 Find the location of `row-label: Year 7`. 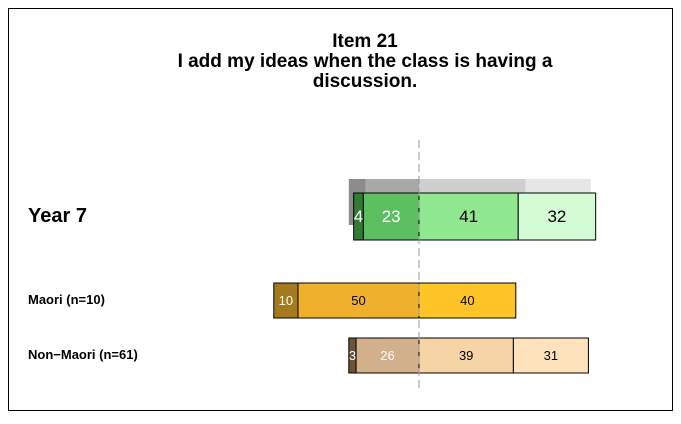

row-label: Year 7 is located at coordinates (57, 216).